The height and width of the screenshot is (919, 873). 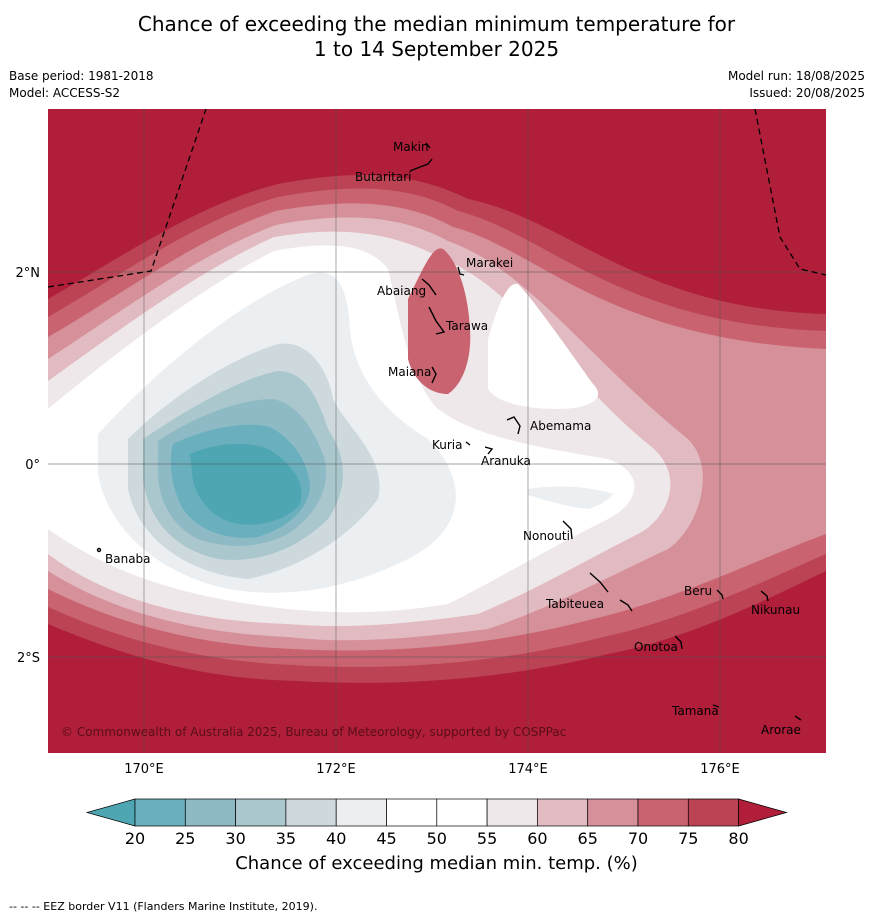 I want to click on island-label-maiana: Maiana, so click(x=409, y=372).